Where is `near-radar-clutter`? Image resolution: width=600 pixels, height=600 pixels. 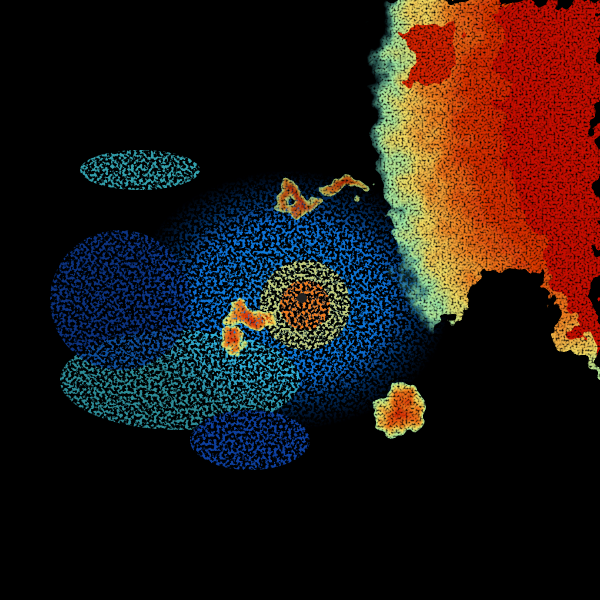 near-radar-clutter is located at coordinates (305, 305).